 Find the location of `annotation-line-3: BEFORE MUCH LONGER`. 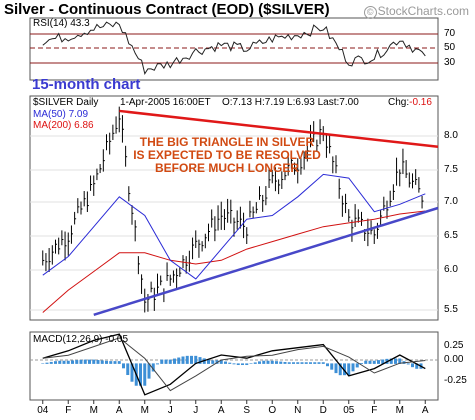

annotation-line-3: BEFORE MUCH LONGER is located at coordinates (227, 168).